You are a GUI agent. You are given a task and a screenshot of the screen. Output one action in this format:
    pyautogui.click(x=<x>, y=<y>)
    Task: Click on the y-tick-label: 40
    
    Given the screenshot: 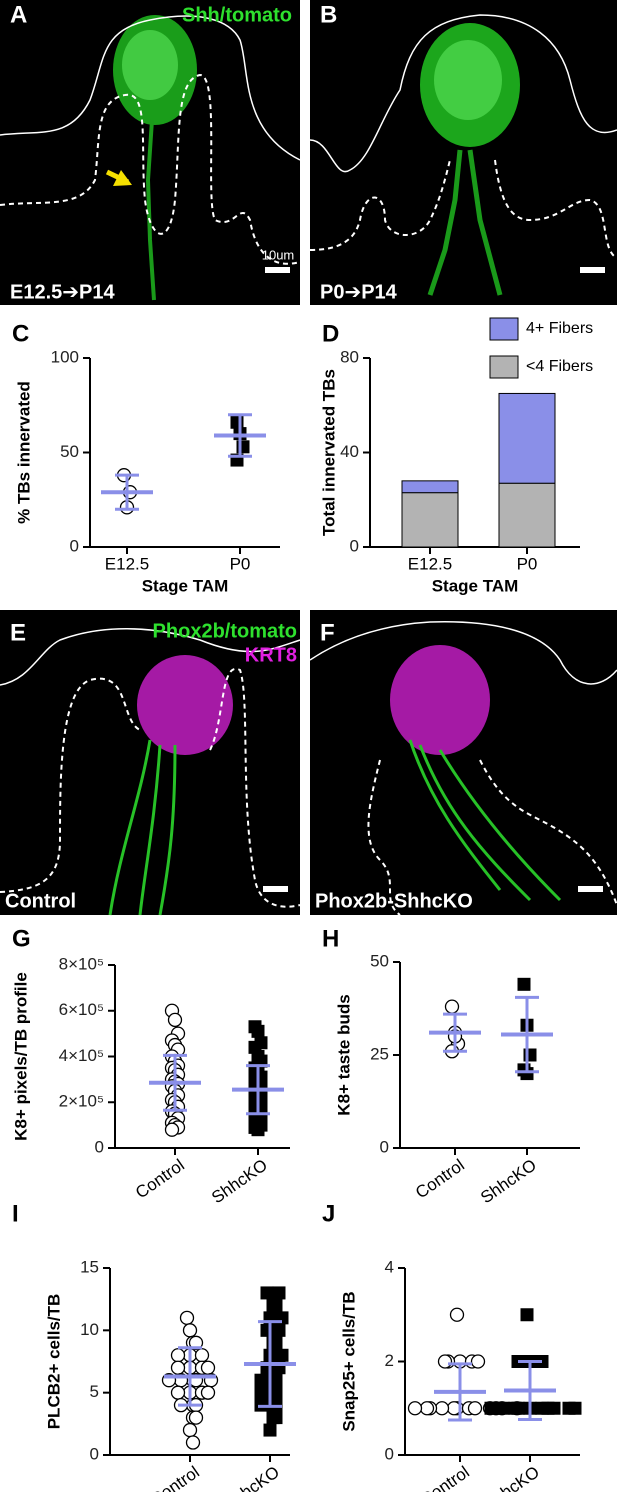 What is the action you would take?
    pyautogui.click(x=349, y=451)
    